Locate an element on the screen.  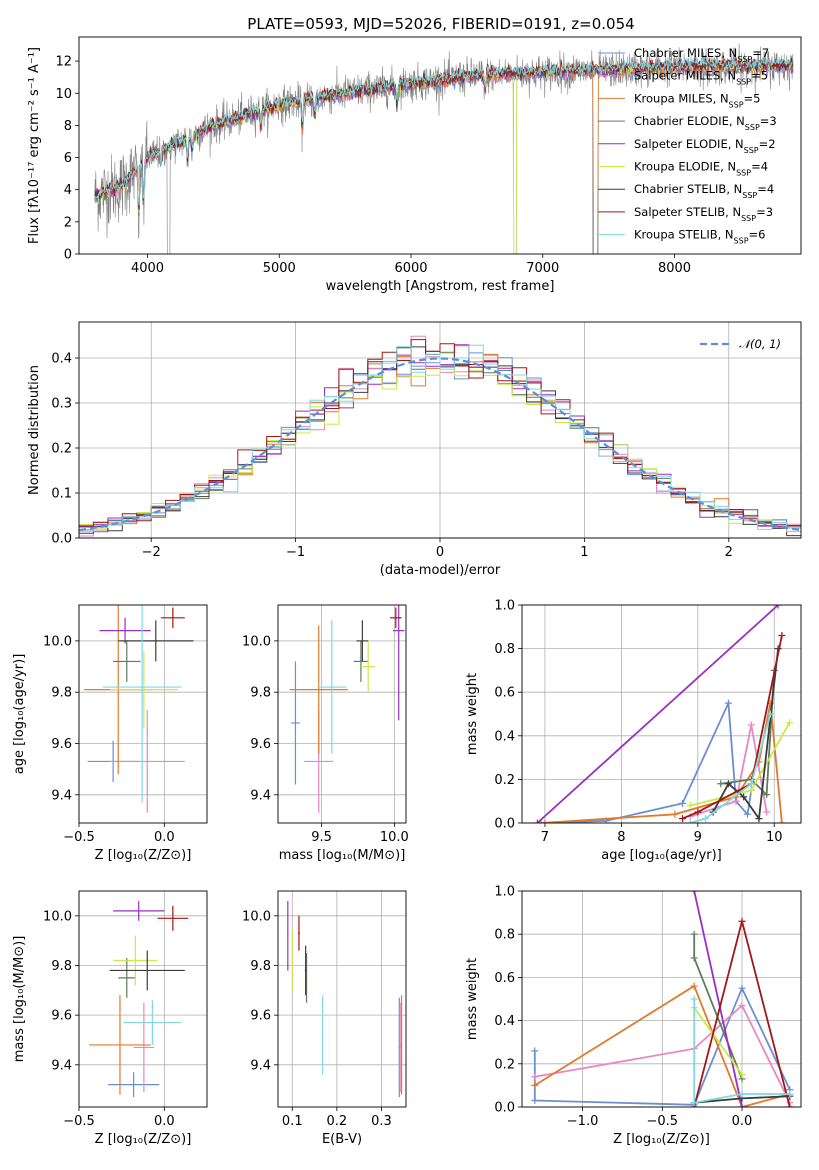
y-tick-label: 0.4 is located at coordinates (61, 359).